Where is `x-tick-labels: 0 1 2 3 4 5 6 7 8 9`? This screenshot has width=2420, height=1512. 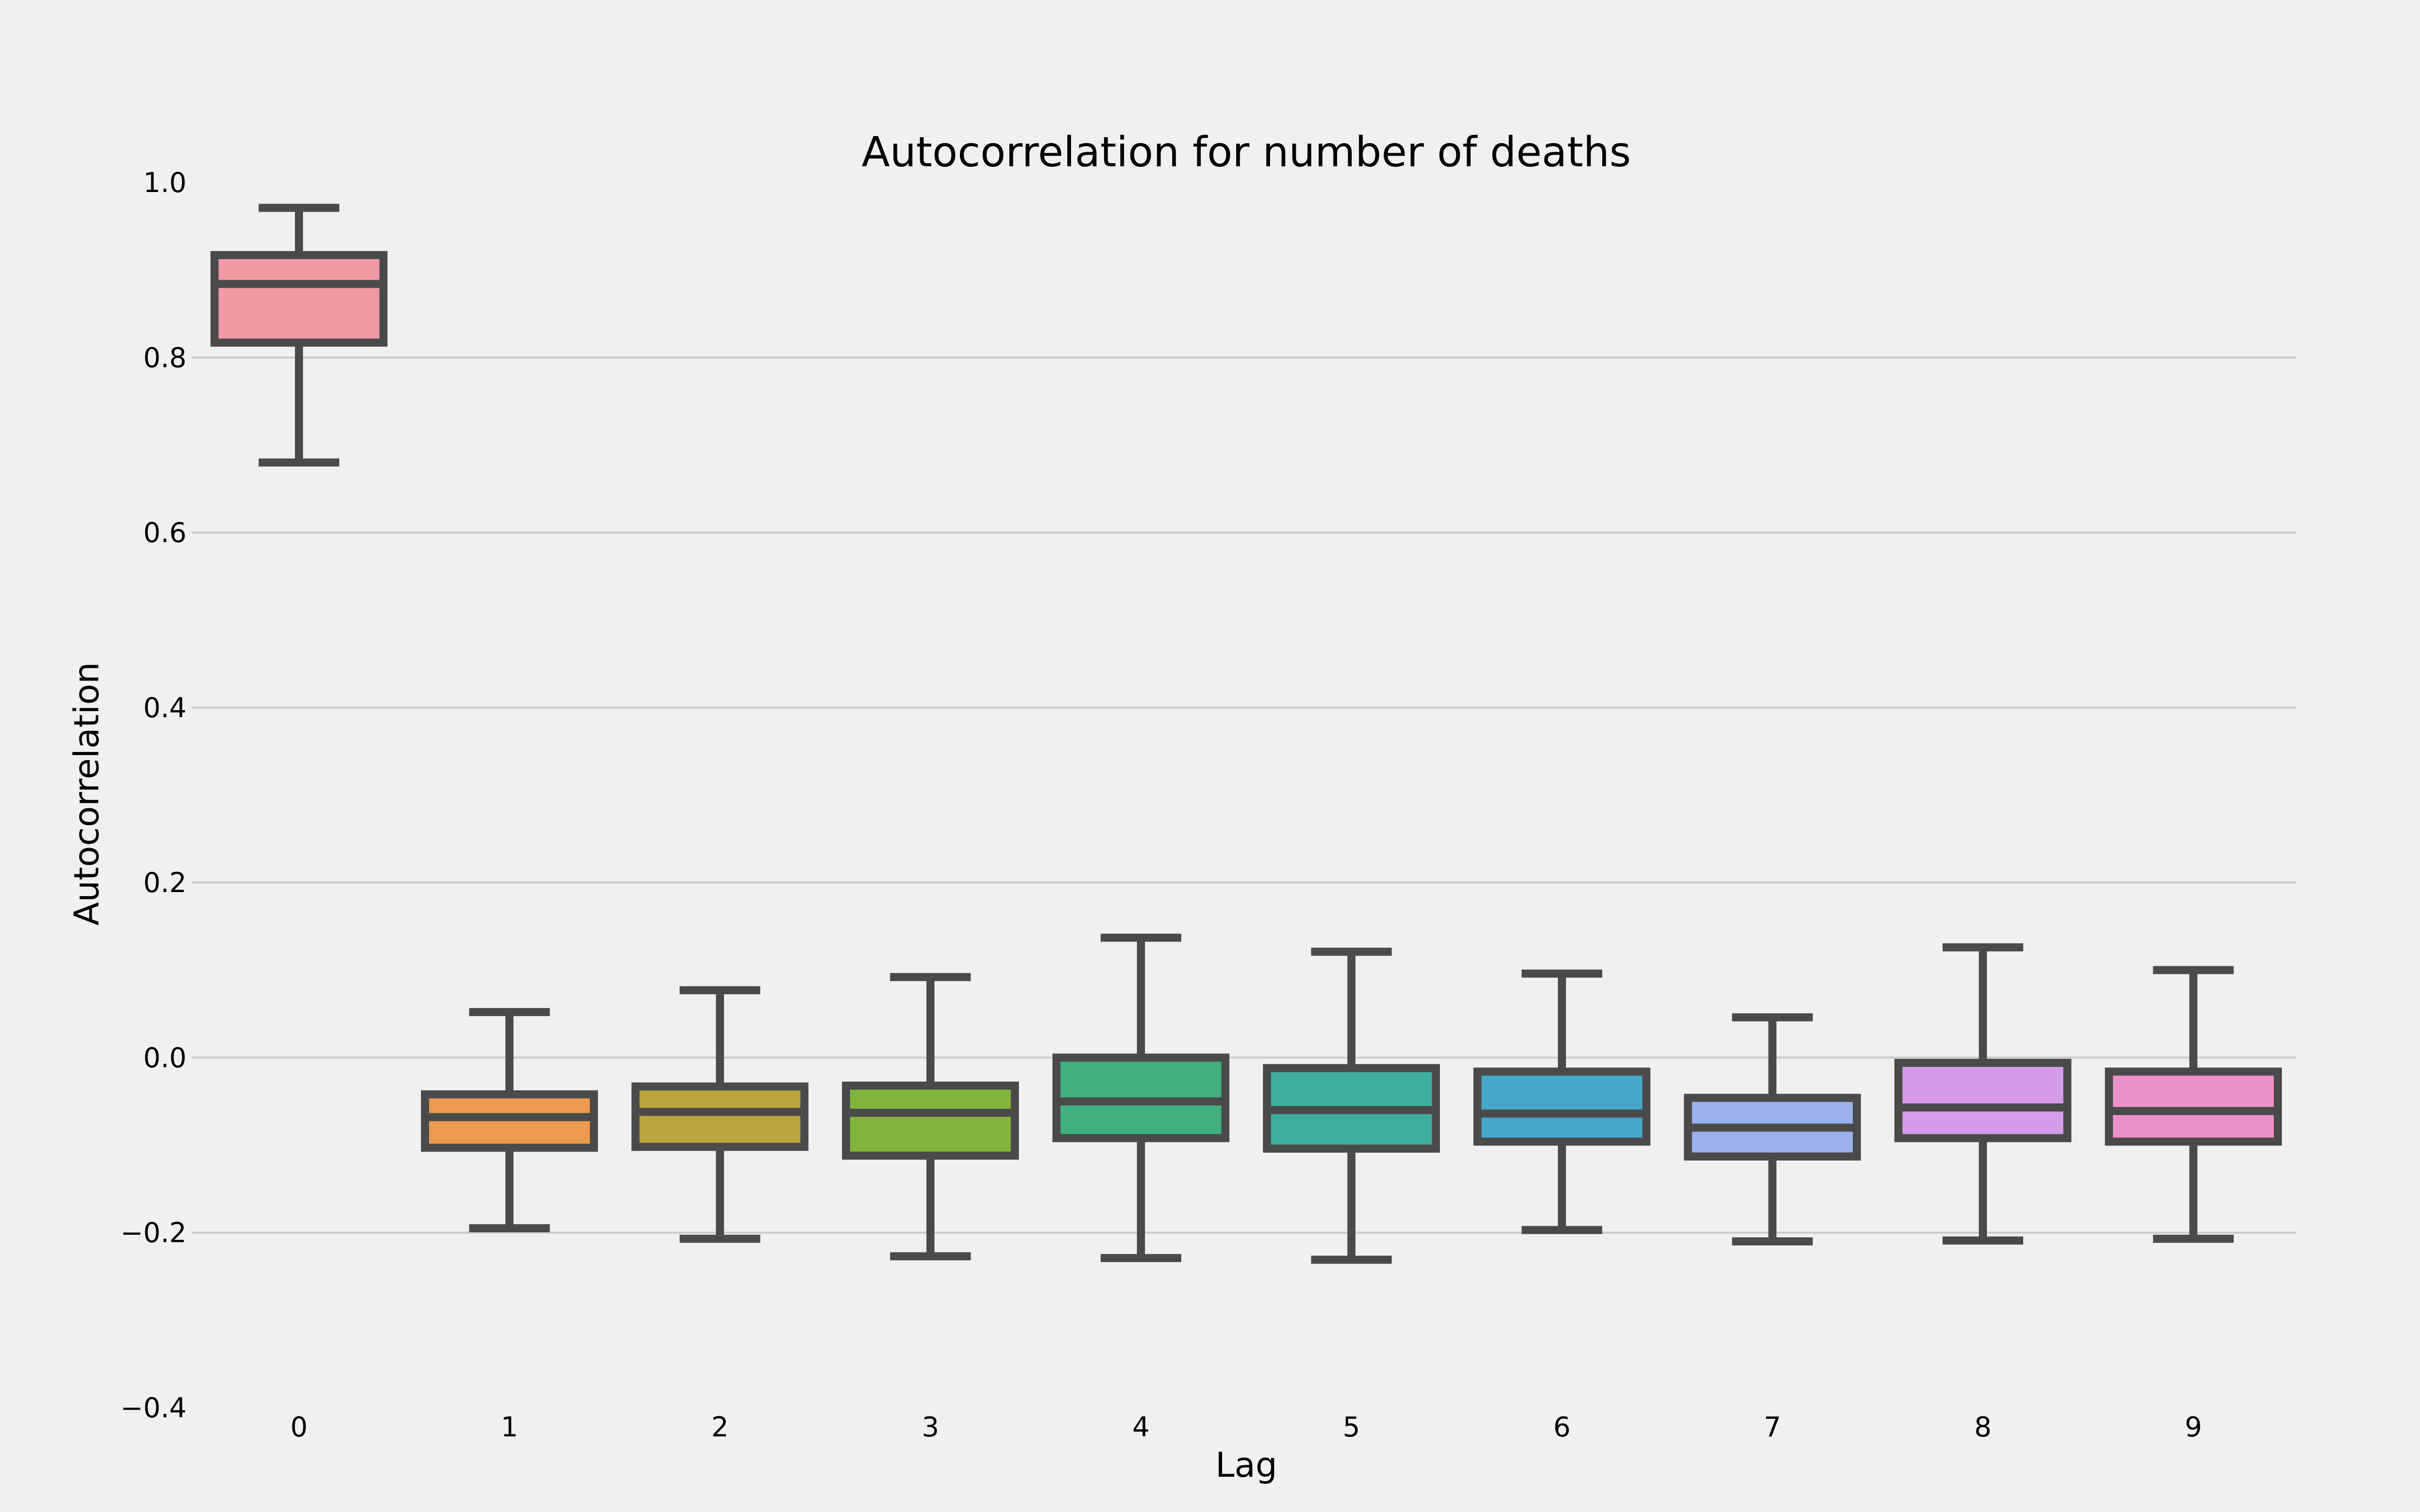 x-tick-labels: 0 1 2 3 4 5 6 7 8 9 is located at coordinates (1246, 1427).